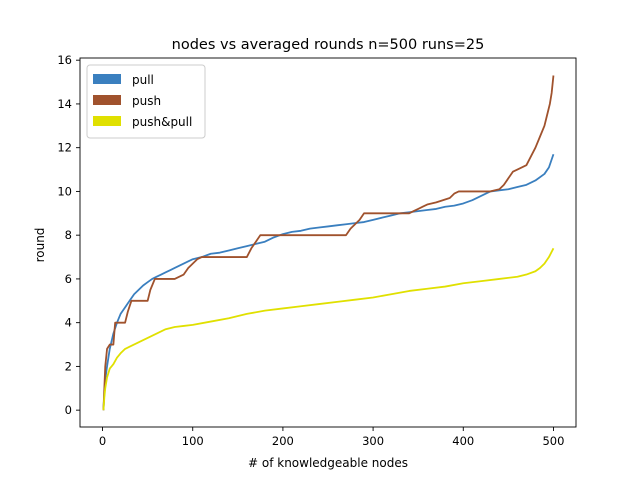  What do you see at coordinates (143, 80) in the screenshot?
I see `legend-label: pull` at bounding box center [143, 80].